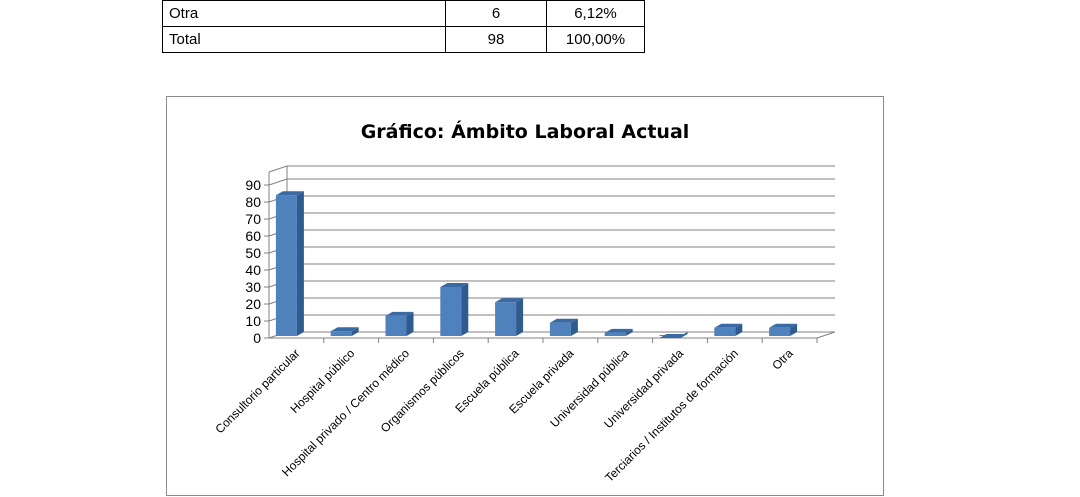 The height and width of the screenshot is (497, 1080). What do you see at coordinates (496, 13) in the screenshot?
I see `row-count: 6` at bounding box center [496, 13].